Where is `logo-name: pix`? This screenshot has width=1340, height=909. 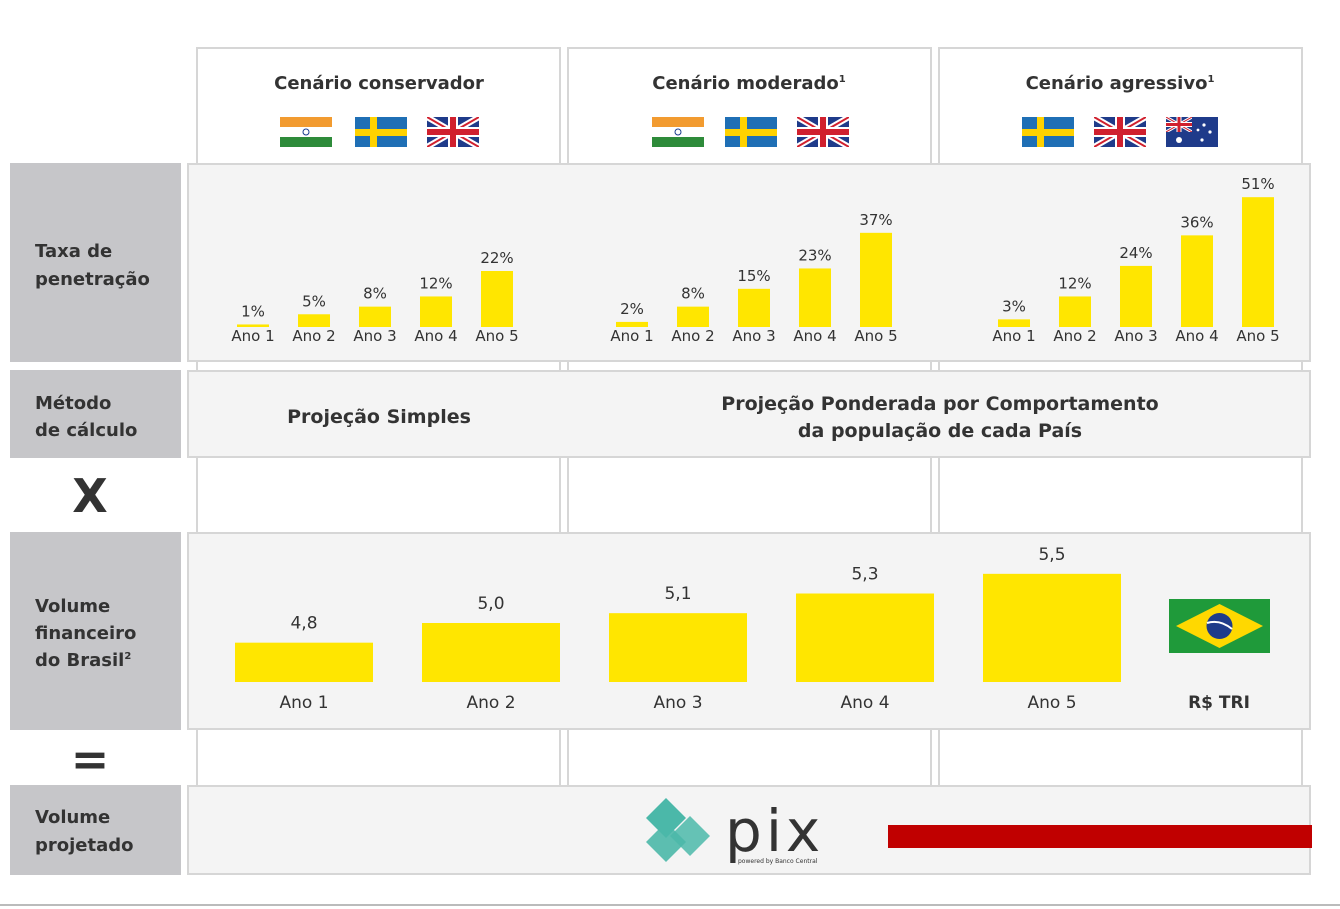 logo-name: pix is located at coordinates (774, 831).